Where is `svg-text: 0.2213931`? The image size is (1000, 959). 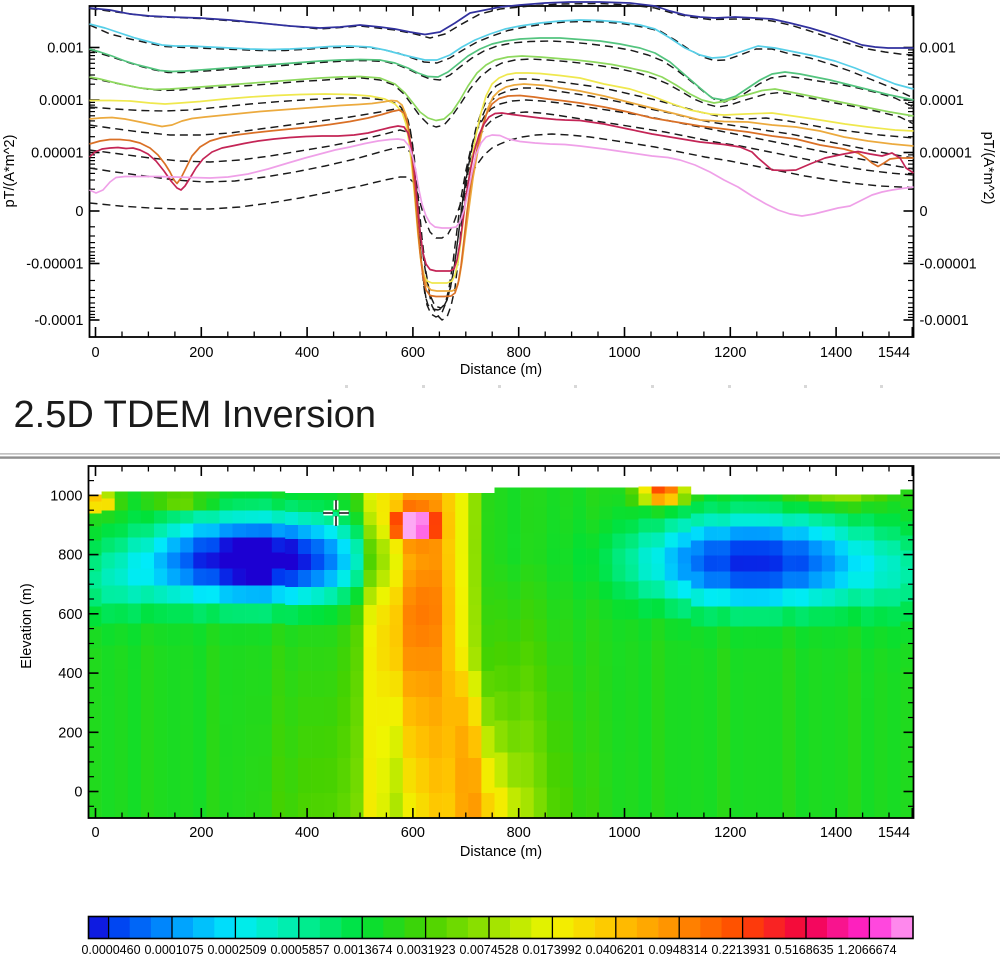
svg-text: 0.2213931 is located at coordinates (740, 950).